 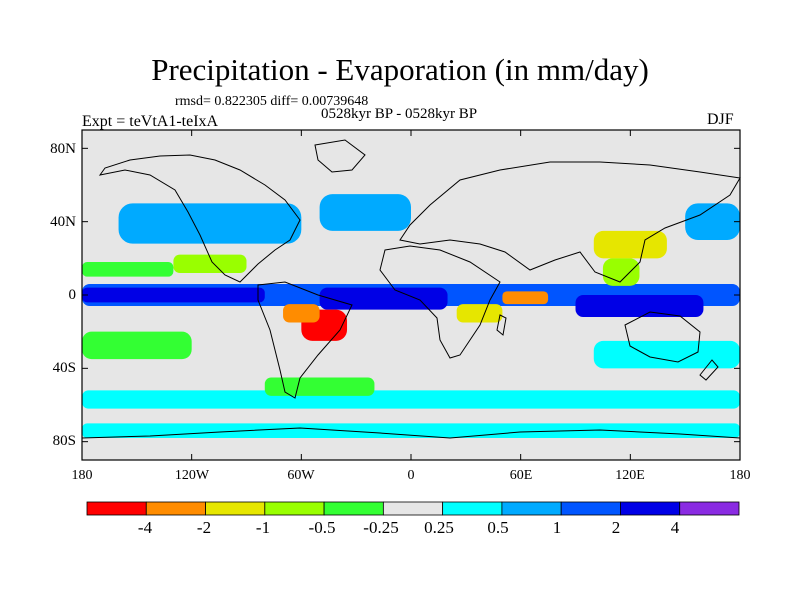 I want to click on coast-north-america, so click(x=199, y=218).